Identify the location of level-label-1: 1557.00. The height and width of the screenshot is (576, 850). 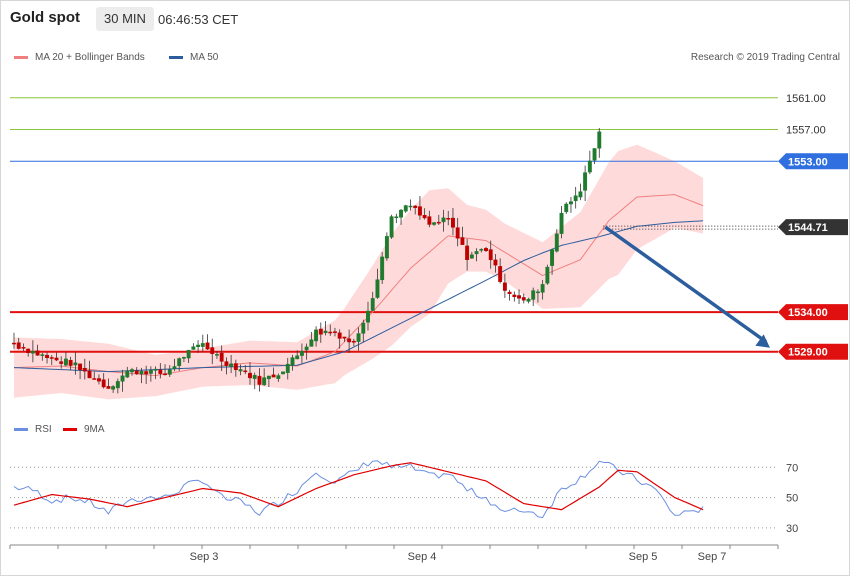
(806, 131).